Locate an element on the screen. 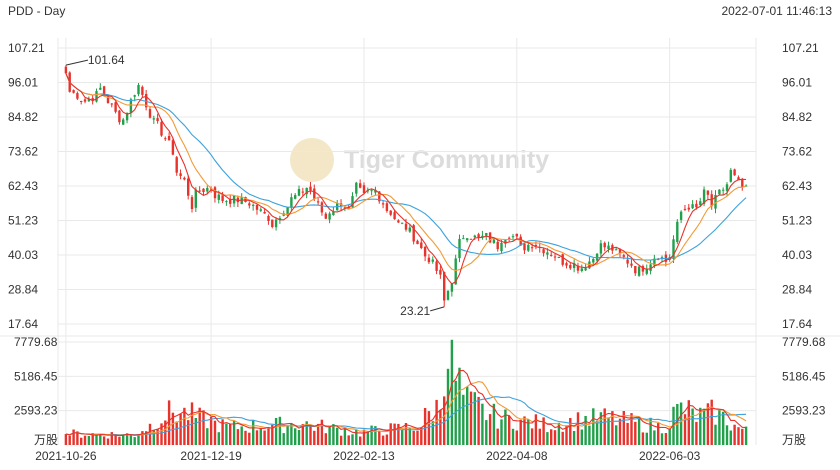 This screenshot has height=470, width=840. low-annotation-leader is located at coordinates (437, 309).